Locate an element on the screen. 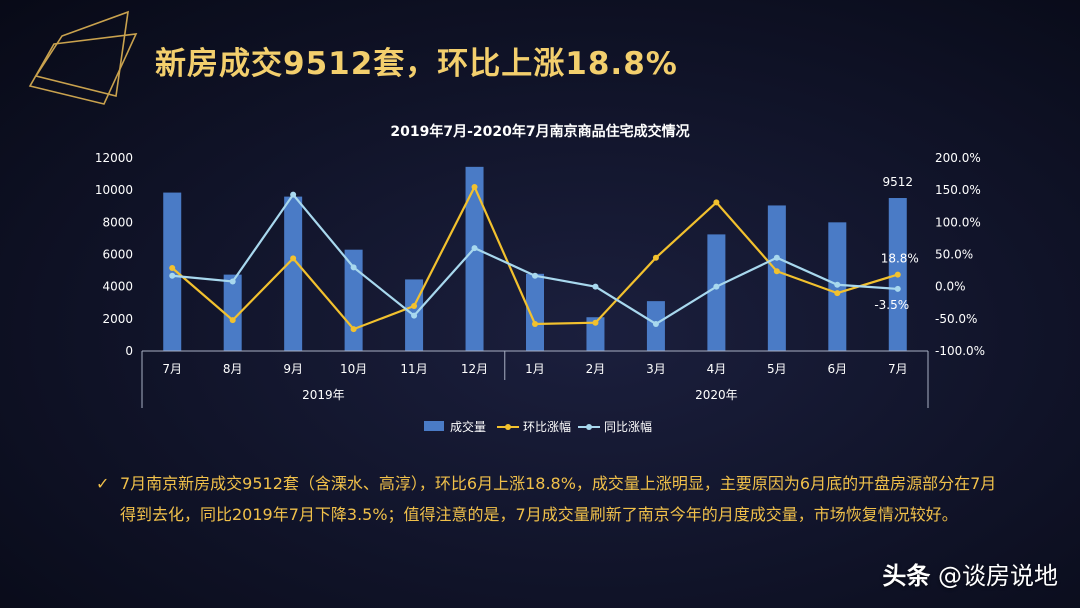 The width and height of the screenshot is (1080, 608). data-label-mom: 18.8% is located at coordinates (900, 259).